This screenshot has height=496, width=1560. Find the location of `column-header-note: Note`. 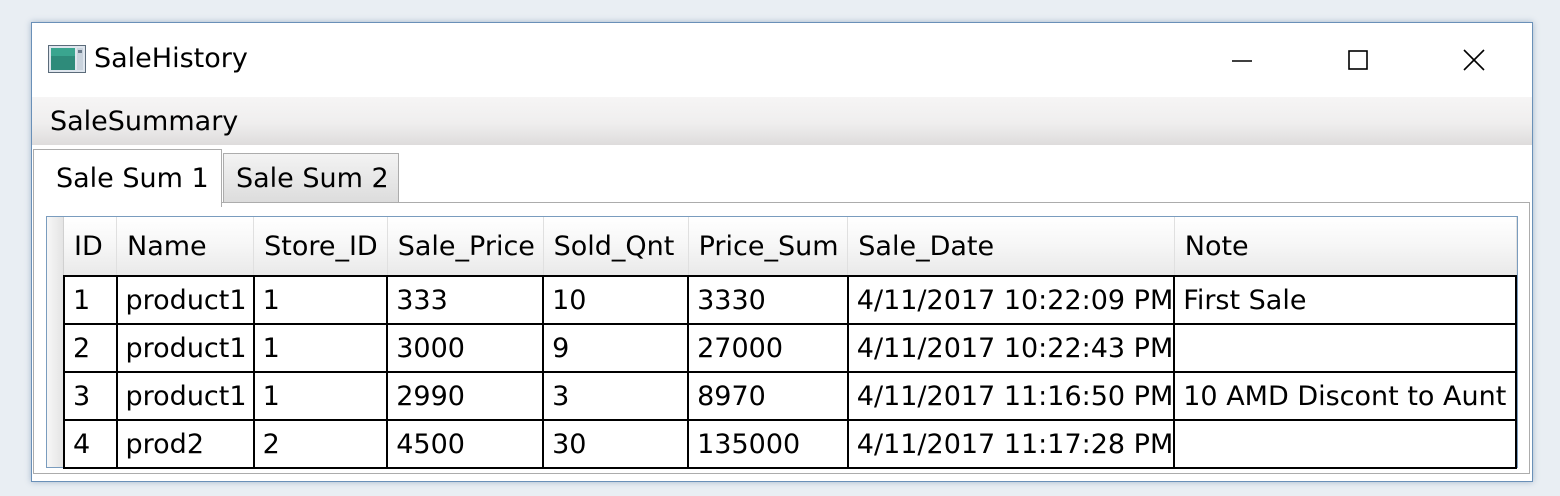

column-header-note: Note is located at coordinates (1345, 247).